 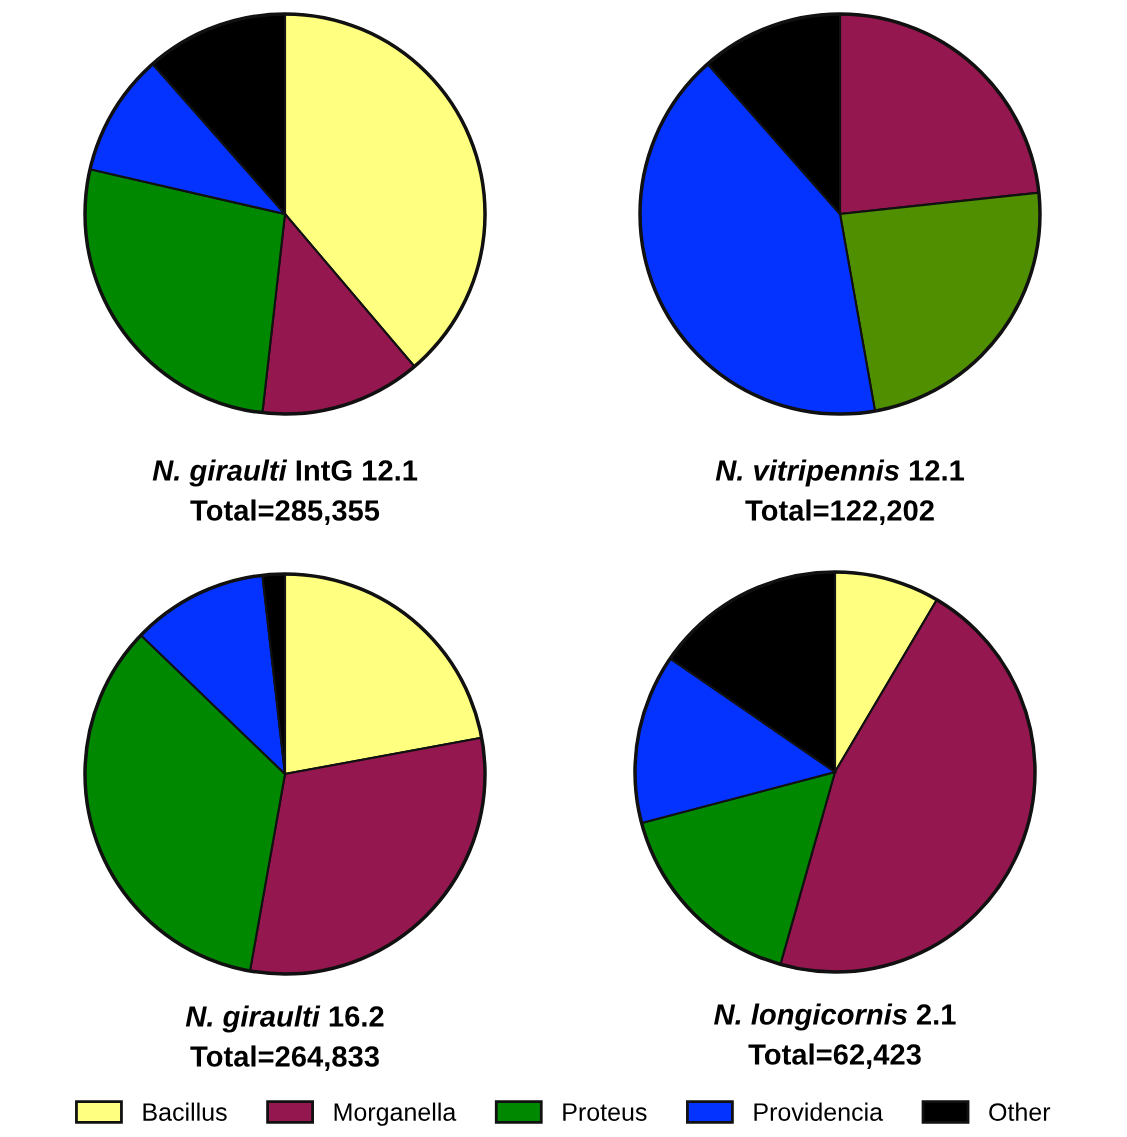 What do you see at coordinates (285, 473) in the screenshot?
I see `text: N. giraulti IntG 12.1` at bounding box center [285, 473].